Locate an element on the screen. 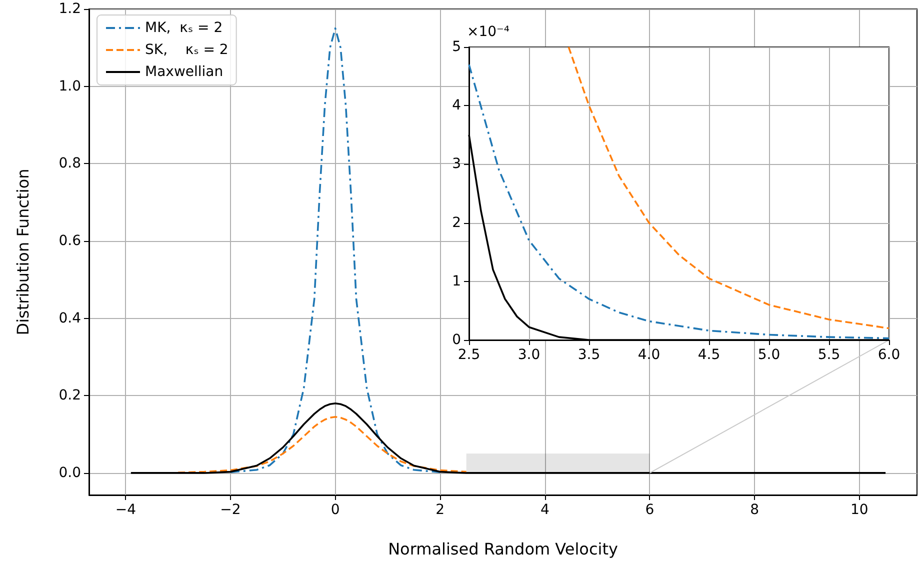  annotation: ×10⁻⁴ is located at coordinates (488, 32).